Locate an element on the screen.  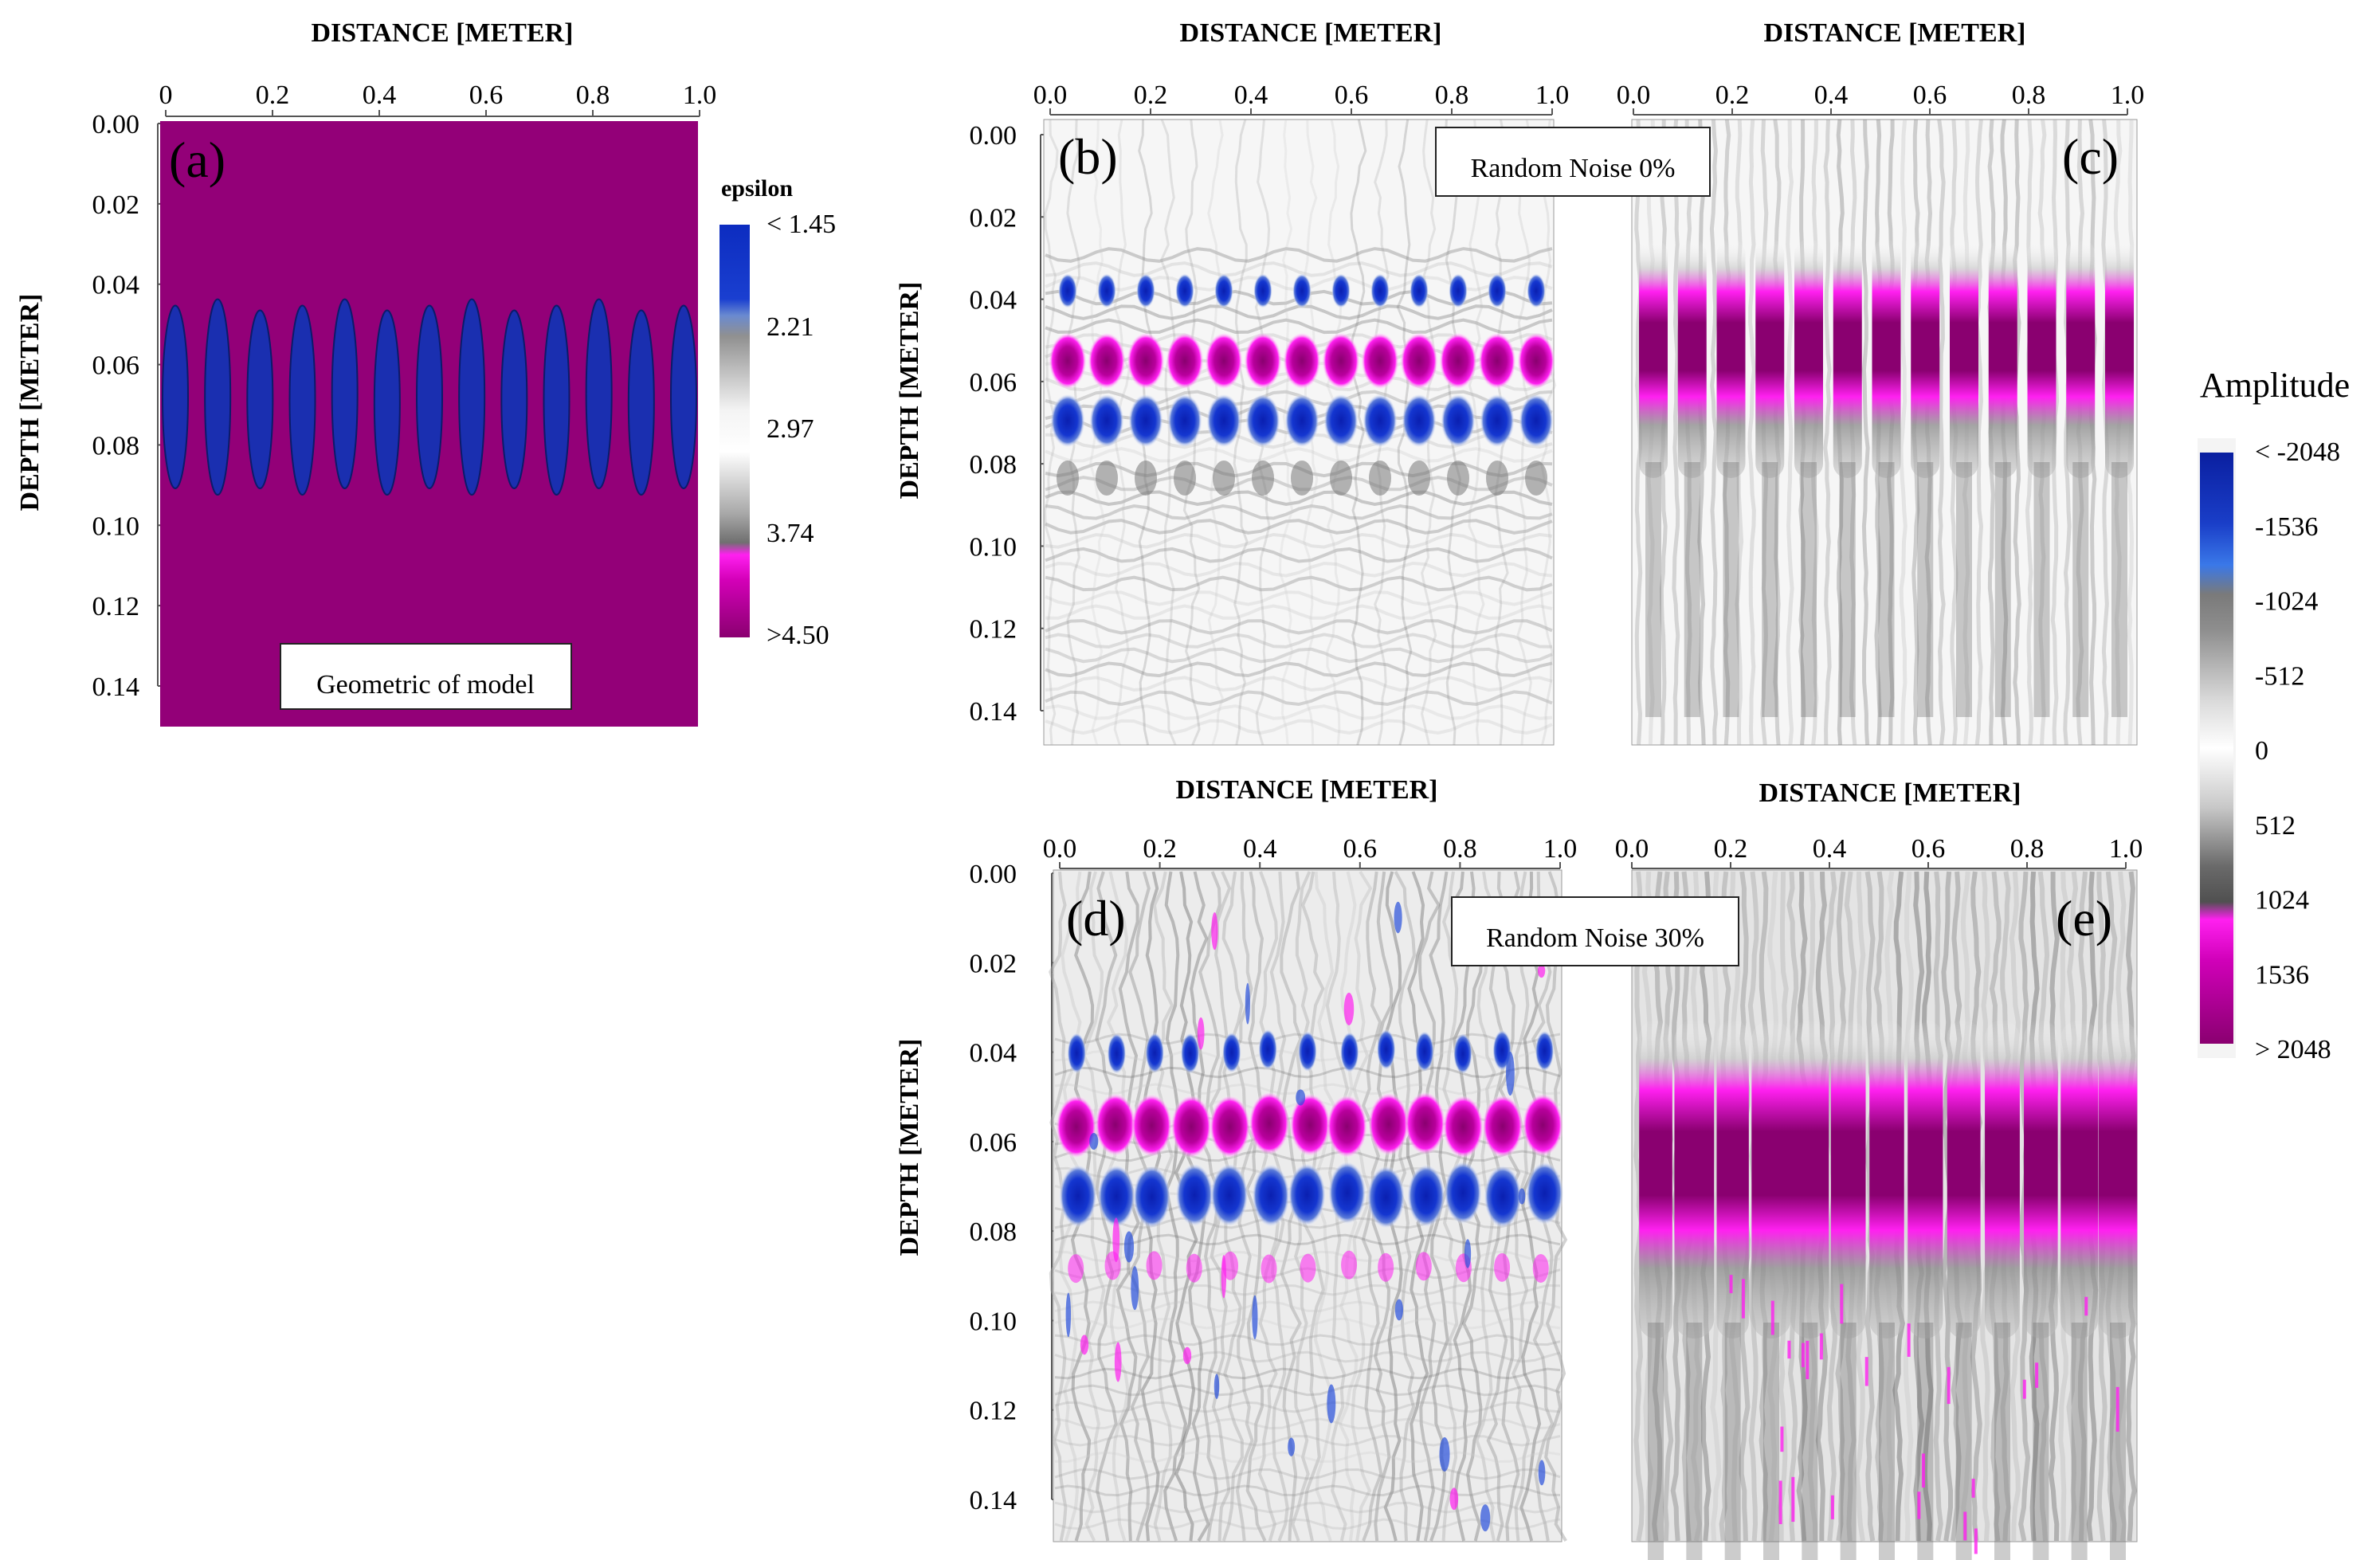
panel-b-x-ticks: 0.0 0.2 0.4 0.6 0.8 1.0 is located at coordinates (1301, 98).